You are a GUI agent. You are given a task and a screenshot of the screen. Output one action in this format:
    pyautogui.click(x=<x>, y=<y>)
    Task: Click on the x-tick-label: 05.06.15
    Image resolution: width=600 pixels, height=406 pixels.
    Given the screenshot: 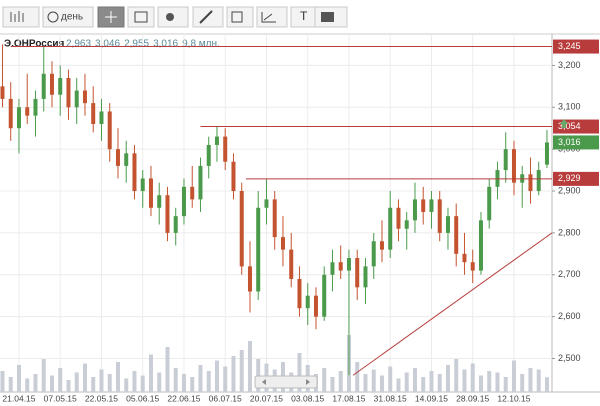 What is the action you would take?
    pyautogui.click(x=142, y=398)
    